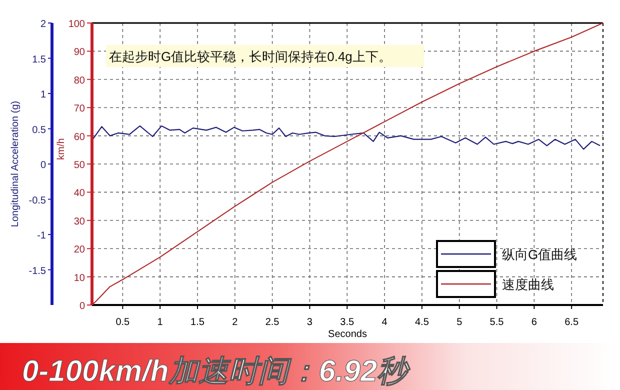 The height and width of the screenshot is (390, 620). What do you see at coordinates (43, 95) in the screenshot?
I see `y2-tick-label: 1` at bounding box center [43, 95].